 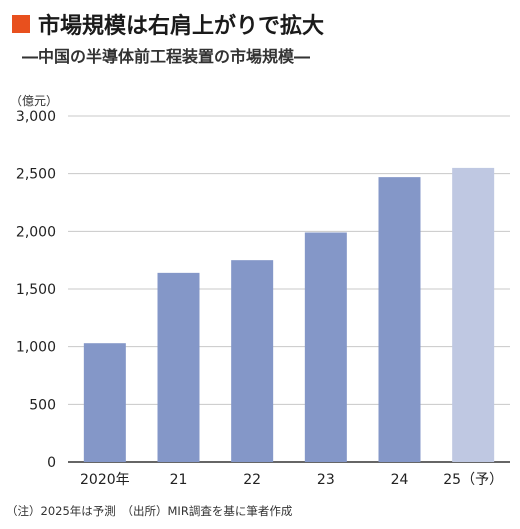 I want to click on y-tick-label: 3,000, so click(x=36, y=117).